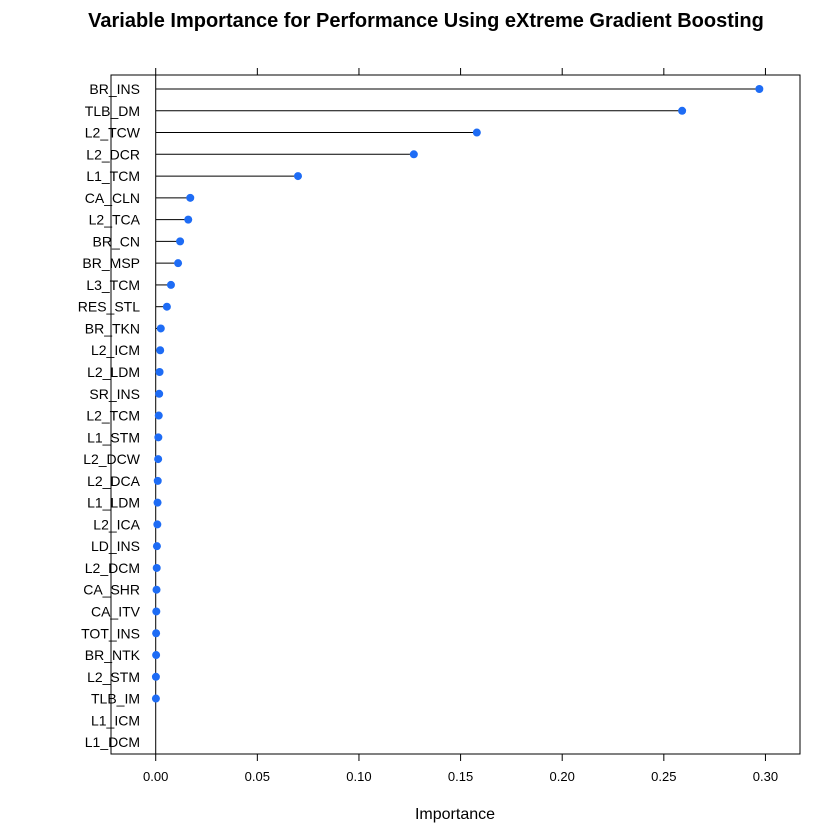 This screenshot has height=840, width=840. What do you see at coordinates (114, 89) in the screenshot?
I see `category-label: BR_INS` at bounding box center [114, 89].